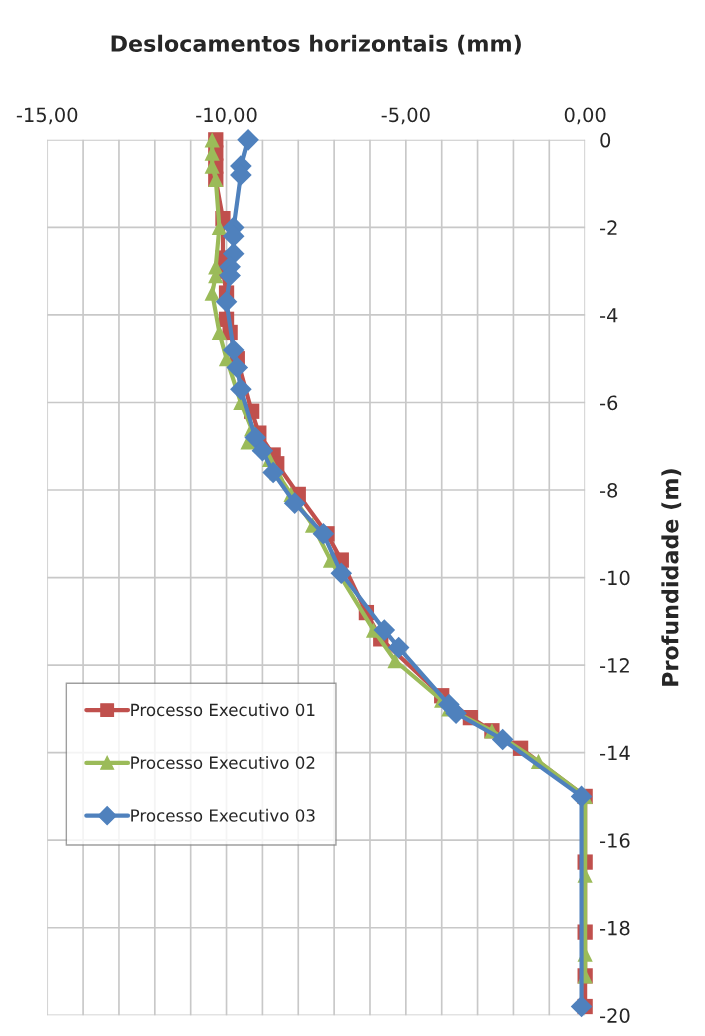 The width and height of the screenshot is (705, 1036). Describe the element at coordinates (614, 753) in the screenshot. I see `y-tick-label: -14` at that location.